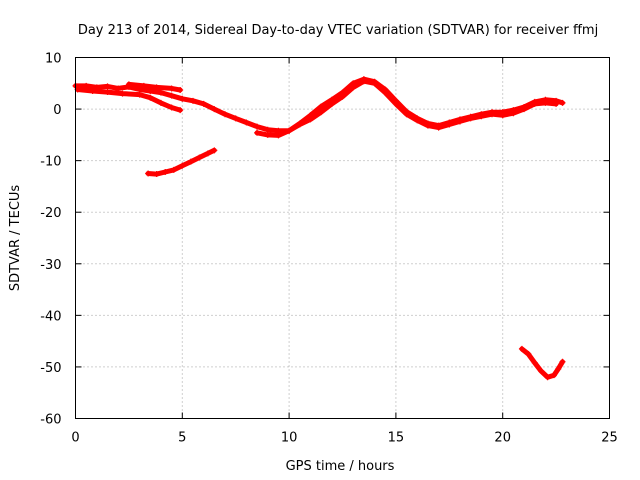 The width and height of the screenshot is (640, 480). Describe the element at coordinates (289, 438) in the screenshot. I see `x-tick-label: 10` at that location.